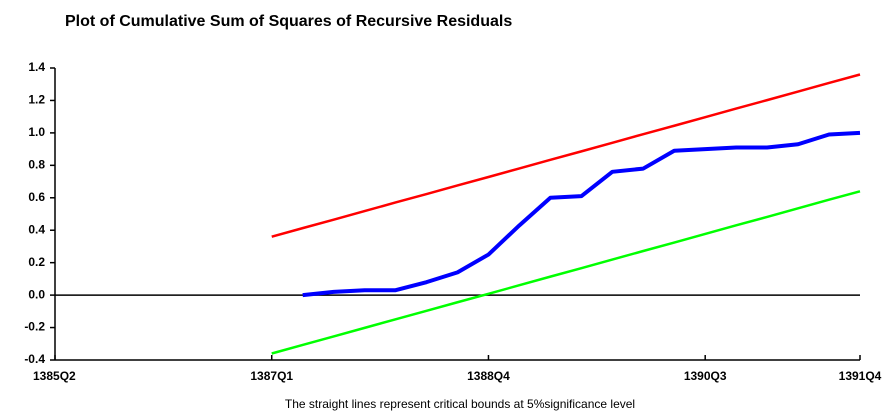  Describe the element at coordinates (271, 376) in the screenshot. I see `x-tick-label: 1387Q1` at that location.